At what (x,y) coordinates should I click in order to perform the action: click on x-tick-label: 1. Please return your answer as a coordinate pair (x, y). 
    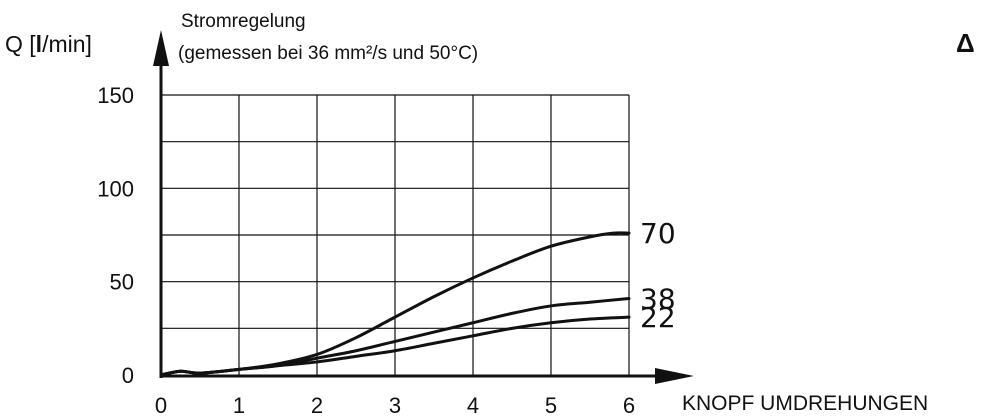
    Looking at the image, I should click on (239, 404).